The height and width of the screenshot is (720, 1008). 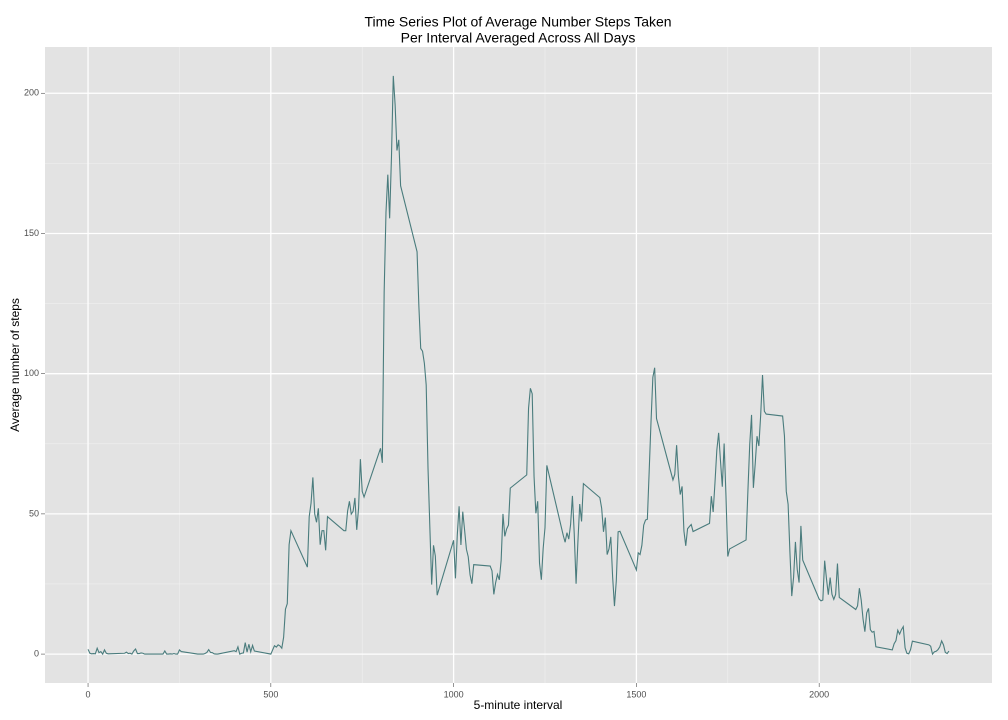 I want to click on y-tick-label: 200, so click(x=31, y=93).